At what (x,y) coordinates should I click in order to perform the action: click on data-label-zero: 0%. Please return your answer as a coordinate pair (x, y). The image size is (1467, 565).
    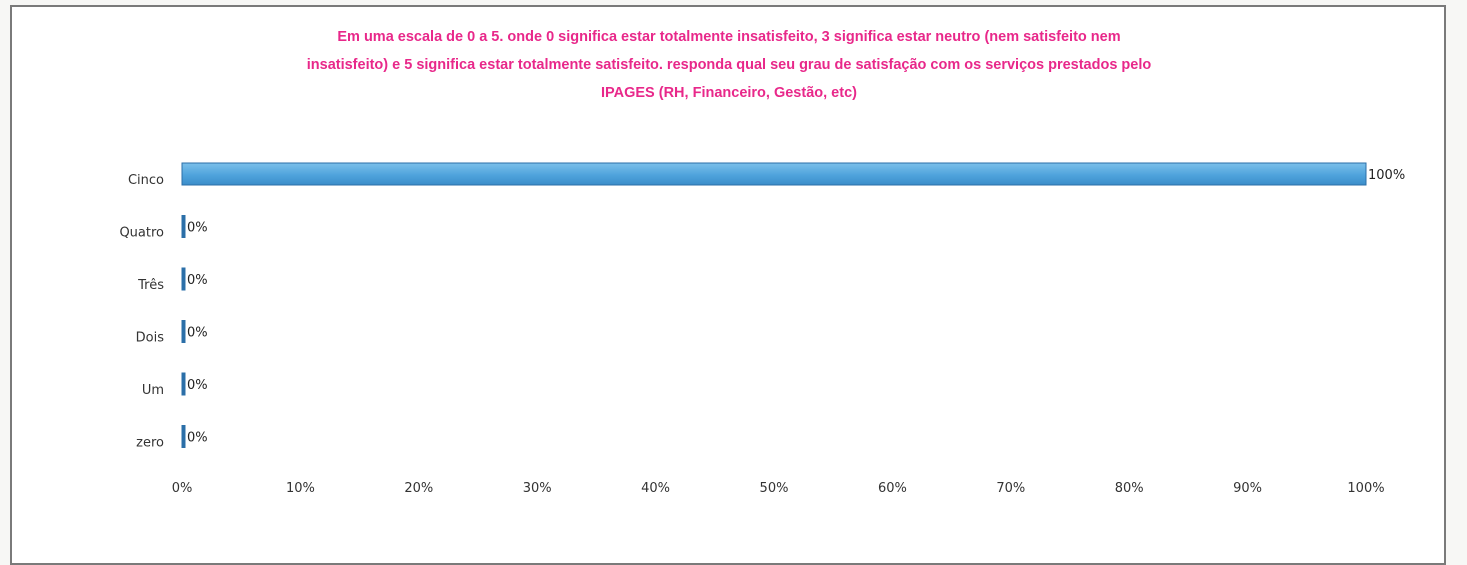
    Looking at the image, I should click on (197, 438).